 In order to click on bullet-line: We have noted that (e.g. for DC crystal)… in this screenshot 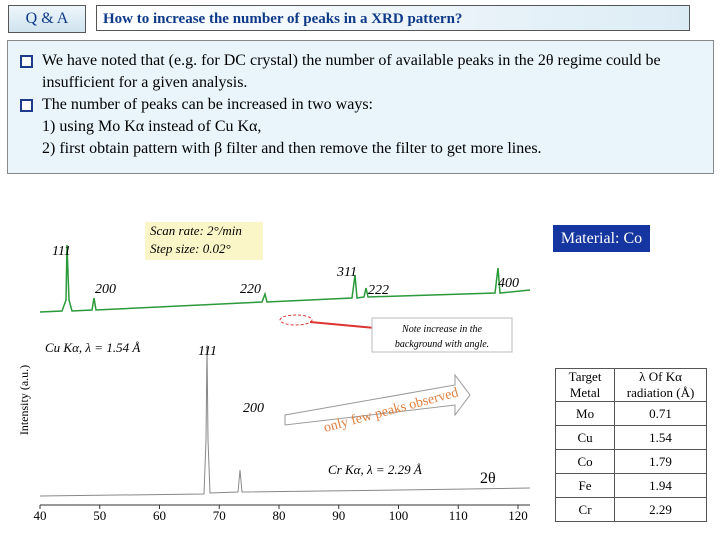, I will do `click(351, 71)`.